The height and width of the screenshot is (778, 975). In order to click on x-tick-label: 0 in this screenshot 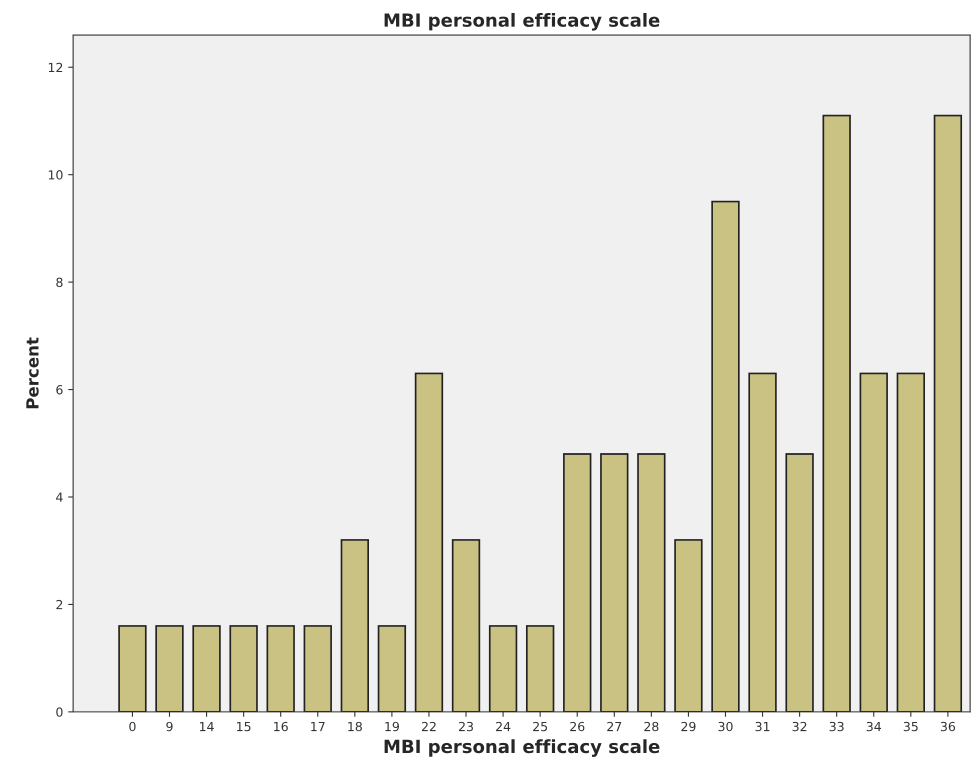, I will do `click(132, 727)`.